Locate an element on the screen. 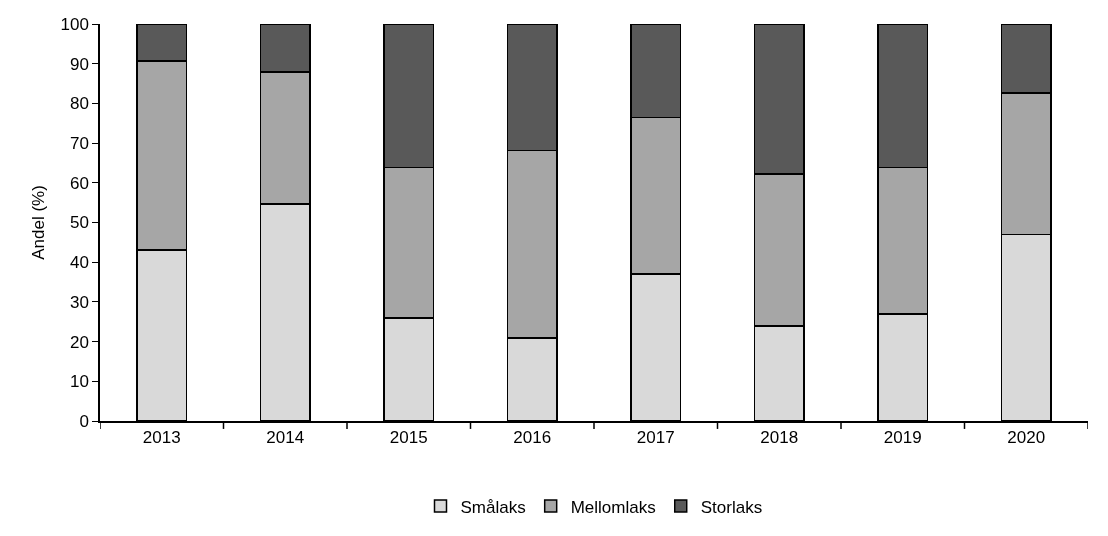  legend-label: Smålaks is located at coordinates (493, 507).